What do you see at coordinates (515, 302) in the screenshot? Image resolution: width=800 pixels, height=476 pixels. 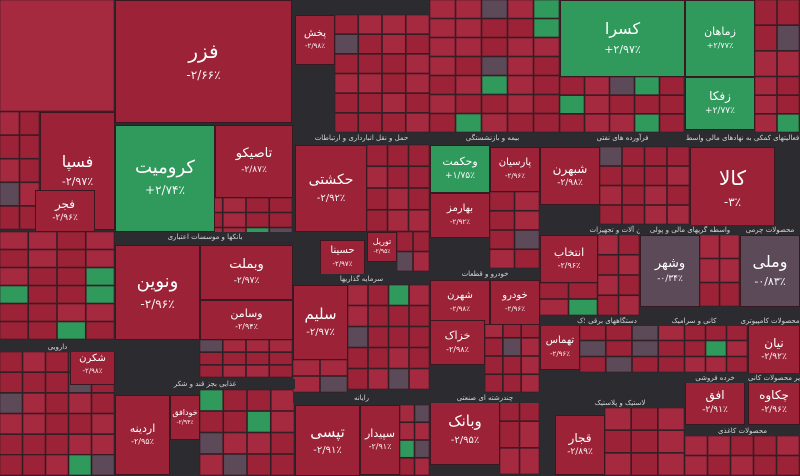 I see `tile-khodro: خودرو -۲/۹۶٪` at bounding box center [515, 302].